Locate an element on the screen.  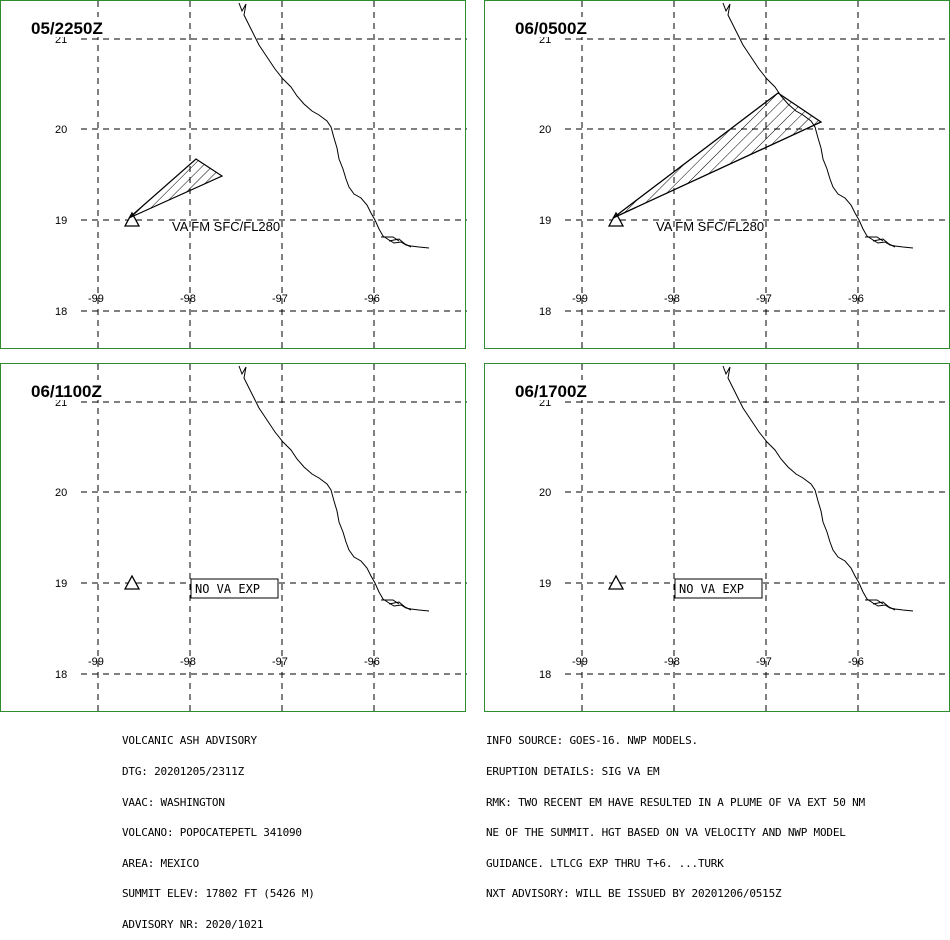
advisory-line: VAAC: WASHINGTON is located at coordinates (173, 802).